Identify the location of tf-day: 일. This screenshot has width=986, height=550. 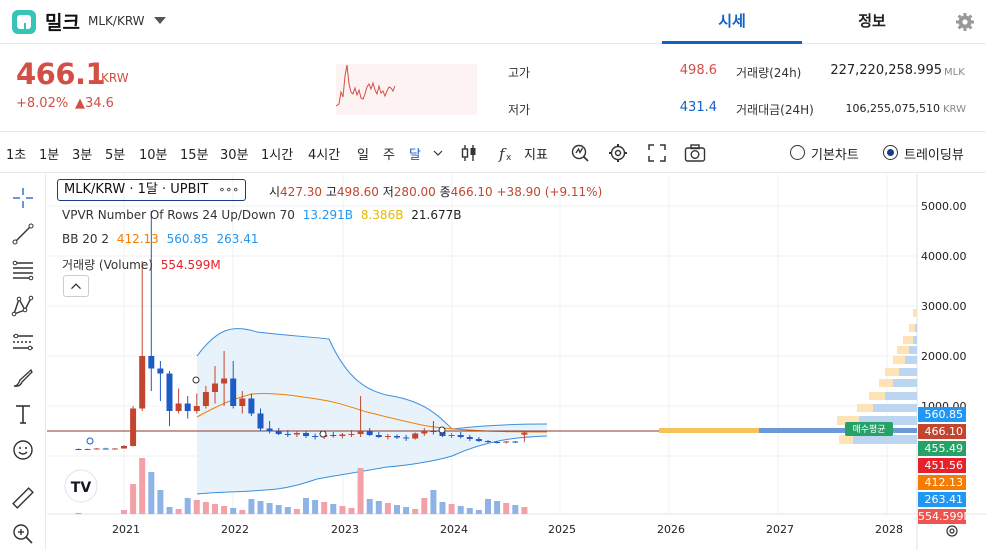
(363, 155).